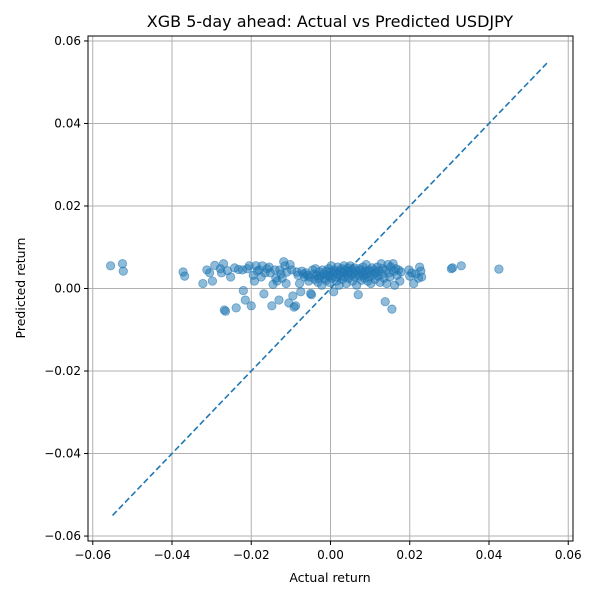 Image resolution: width=600 pixels, height=600 pixels. I want to click on x-tick-label: 0.02, so click(409, 555).